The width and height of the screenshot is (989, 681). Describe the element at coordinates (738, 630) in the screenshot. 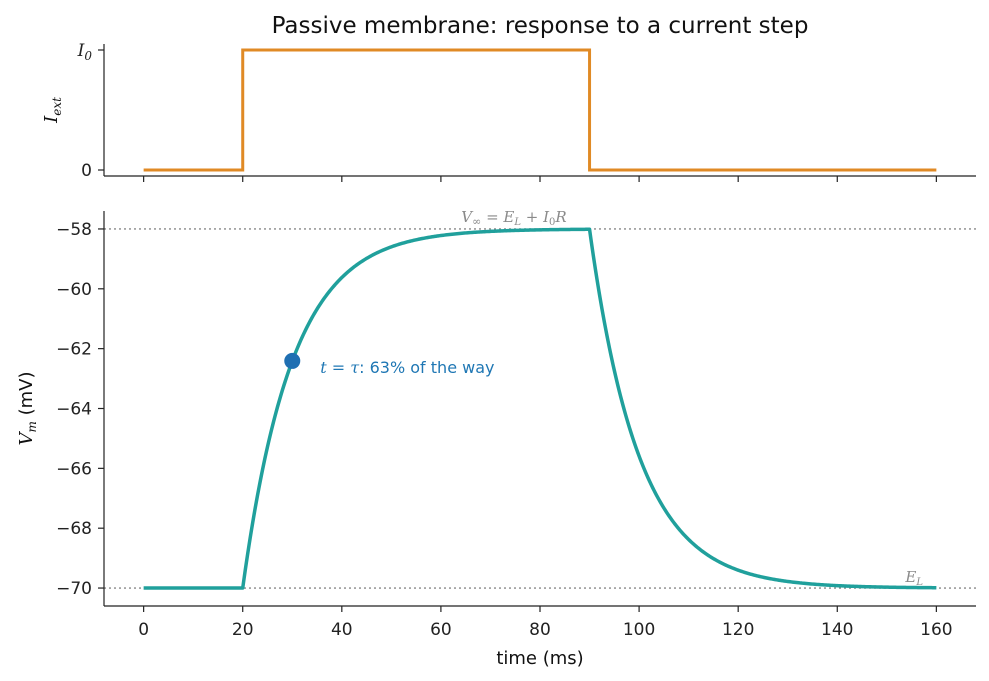

I see `x-tick-label: 120` at that location.